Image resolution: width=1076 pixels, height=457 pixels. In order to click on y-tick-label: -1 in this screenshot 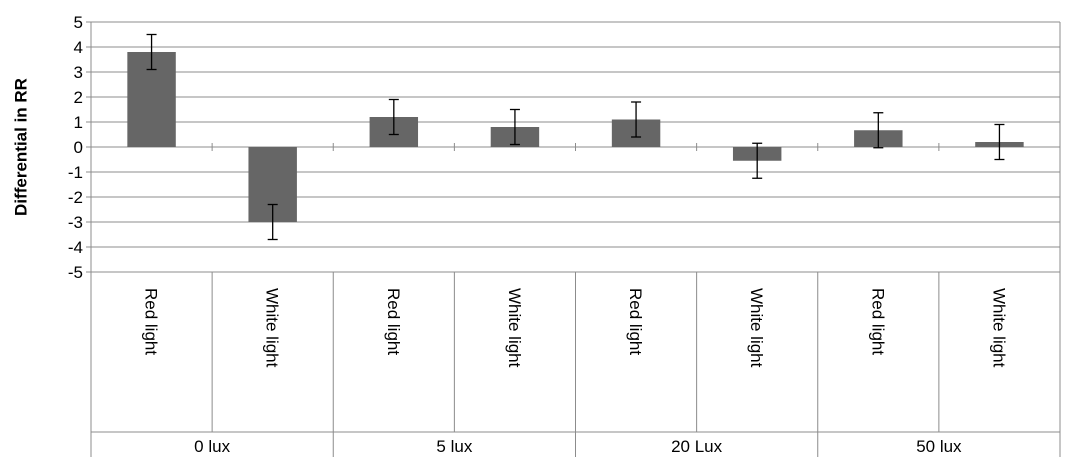, I will do `click(75, 172)`.